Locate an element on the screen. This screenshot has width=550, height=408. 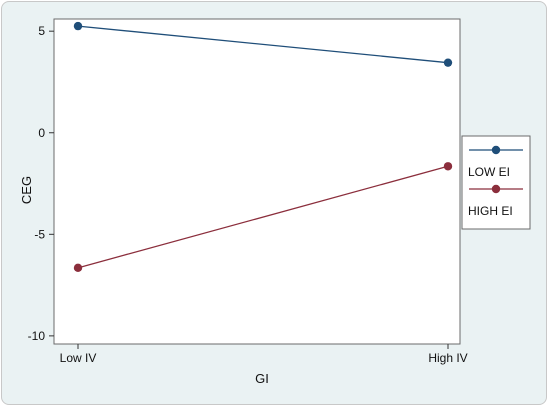
y-tick-label: 5 is located at coordinates (41, 31).